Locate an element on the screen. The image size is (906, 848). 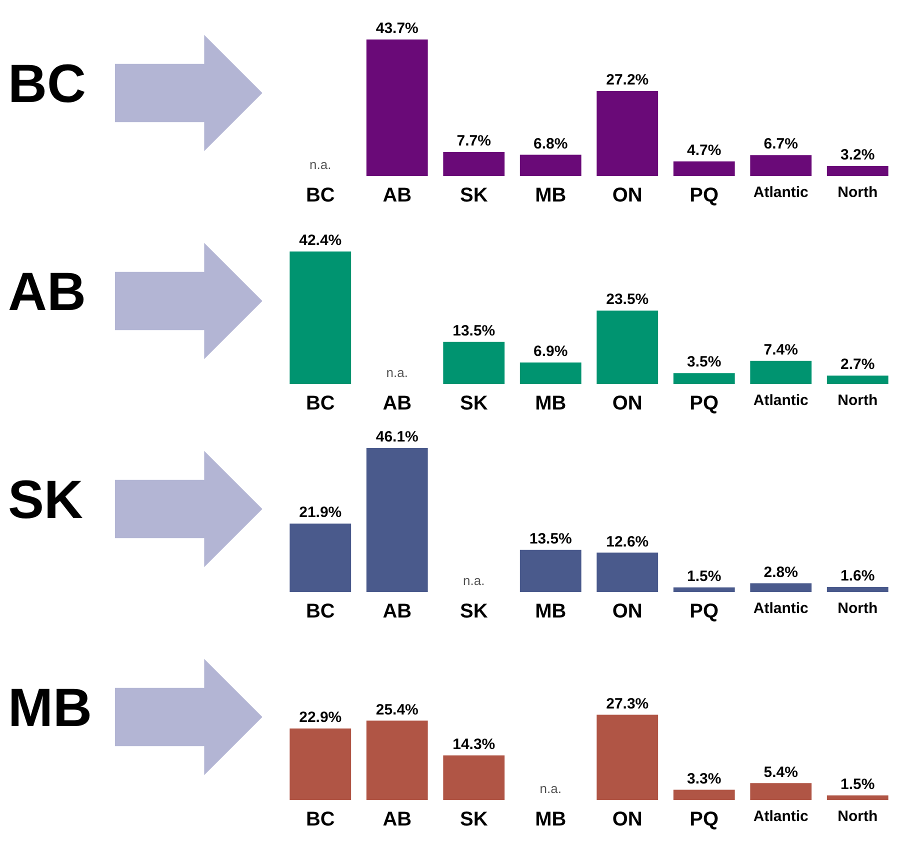
data-label: 7.7% is located at coordinates (473, 141).